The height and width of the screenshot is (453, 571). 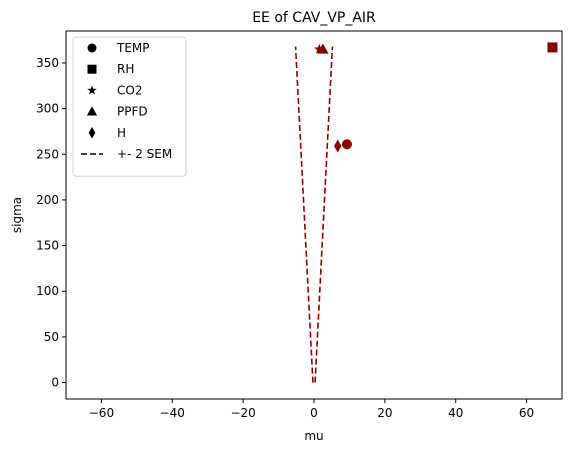 What do you see at coordinates (384, 413) in the screenshot?
I see `x-tick-label: 20` at bounding box center [384, 413].